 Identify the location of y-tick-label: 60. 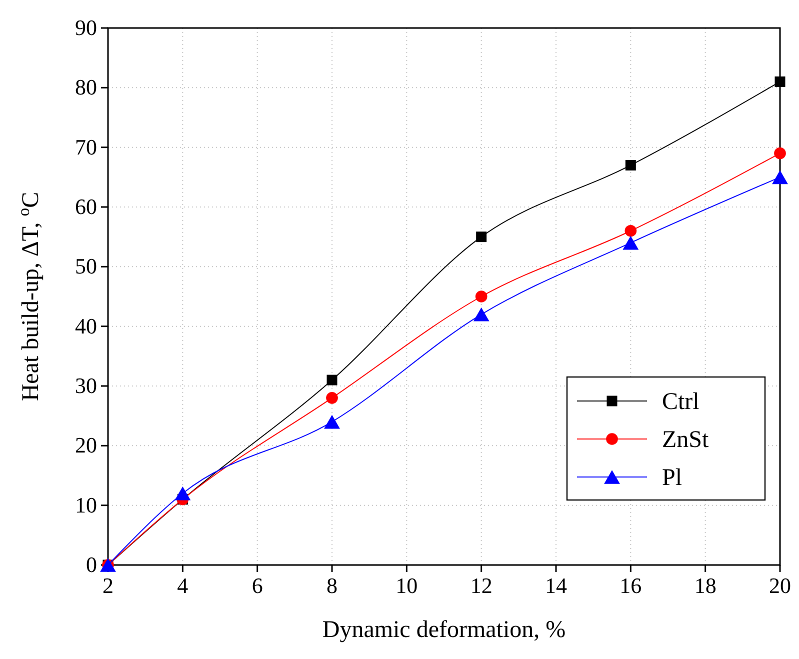
(86, 206).